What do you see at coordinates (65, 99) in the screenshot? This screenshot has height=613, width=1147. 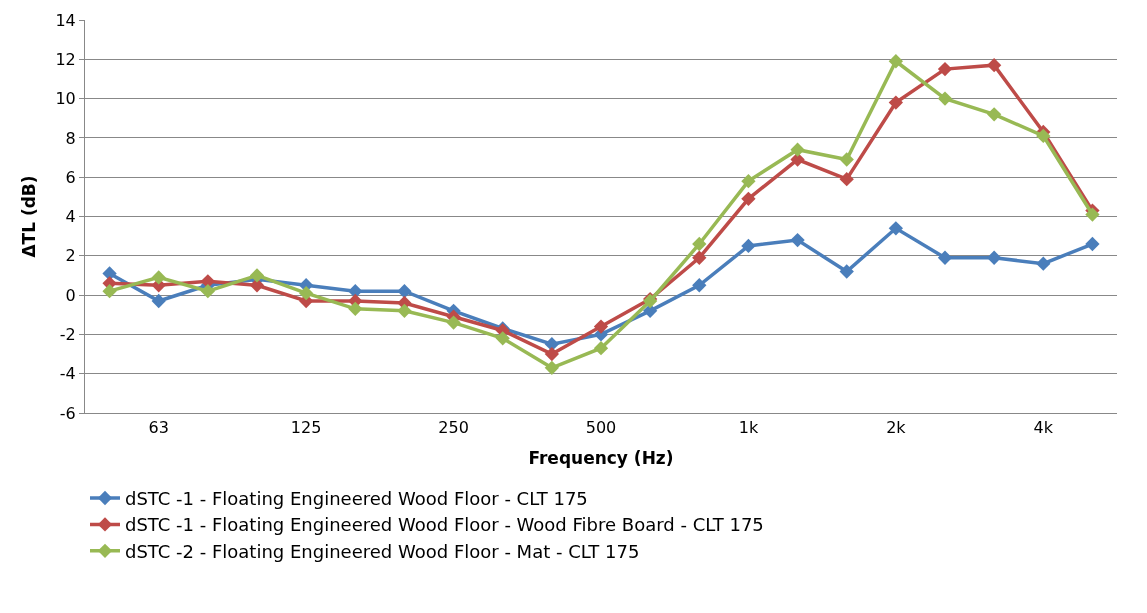 I see `y-tick-label: 10` at bounding box center [65, 99].